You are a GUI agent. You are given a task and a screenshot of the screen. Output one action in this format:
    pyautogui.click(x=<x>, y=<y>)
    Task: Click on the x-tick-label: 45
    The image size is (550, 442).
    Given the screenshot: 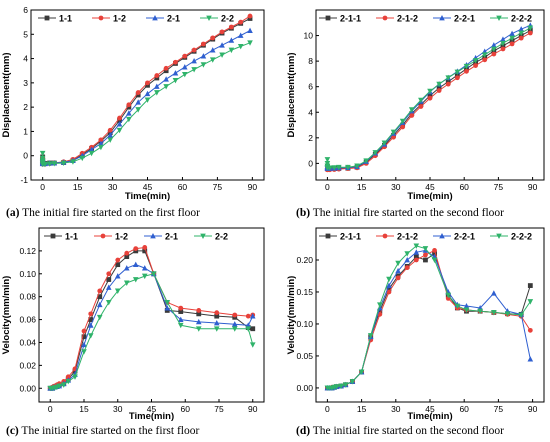 What is the action you would take?
    pyautogui.click(x=430, y=409)
    